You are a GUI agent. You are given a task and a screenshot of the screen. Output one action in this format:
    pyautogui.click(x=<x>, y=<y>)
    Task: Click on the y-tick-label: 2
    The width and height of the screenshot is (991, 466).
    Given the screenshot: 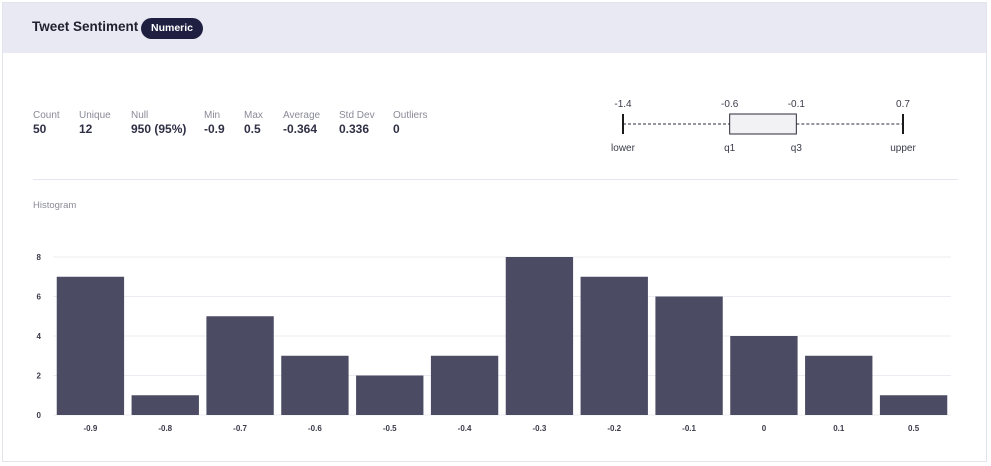 What is the action you would take?
    pyautogui.click(x=39, y=376)
    